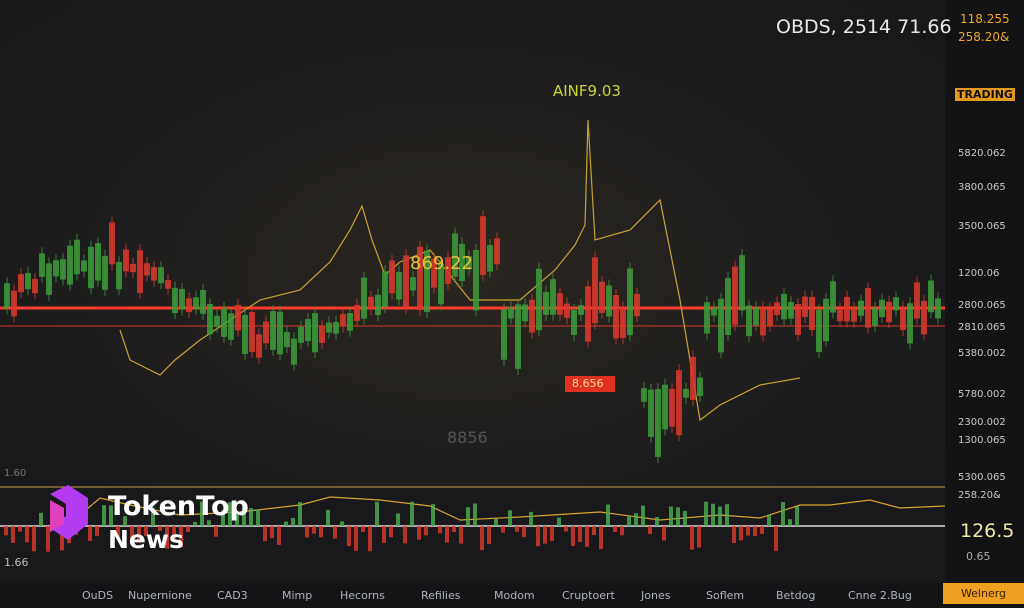 Image resolution: width=1024 pixels, height=608 pixels. What do you see at coordinates (514, 595) in the screenshot?
I see `nav-item: Modom` at bounding box center [514, 595].